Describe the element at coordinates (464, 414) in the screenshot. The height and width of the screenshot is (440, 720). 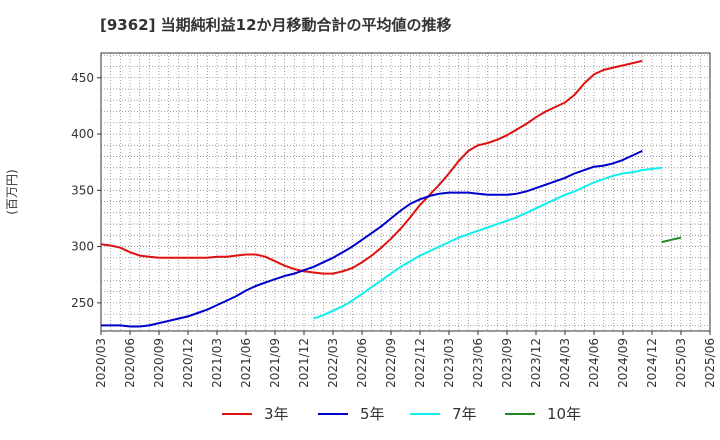
I see `legend-label: 7年` at that location.